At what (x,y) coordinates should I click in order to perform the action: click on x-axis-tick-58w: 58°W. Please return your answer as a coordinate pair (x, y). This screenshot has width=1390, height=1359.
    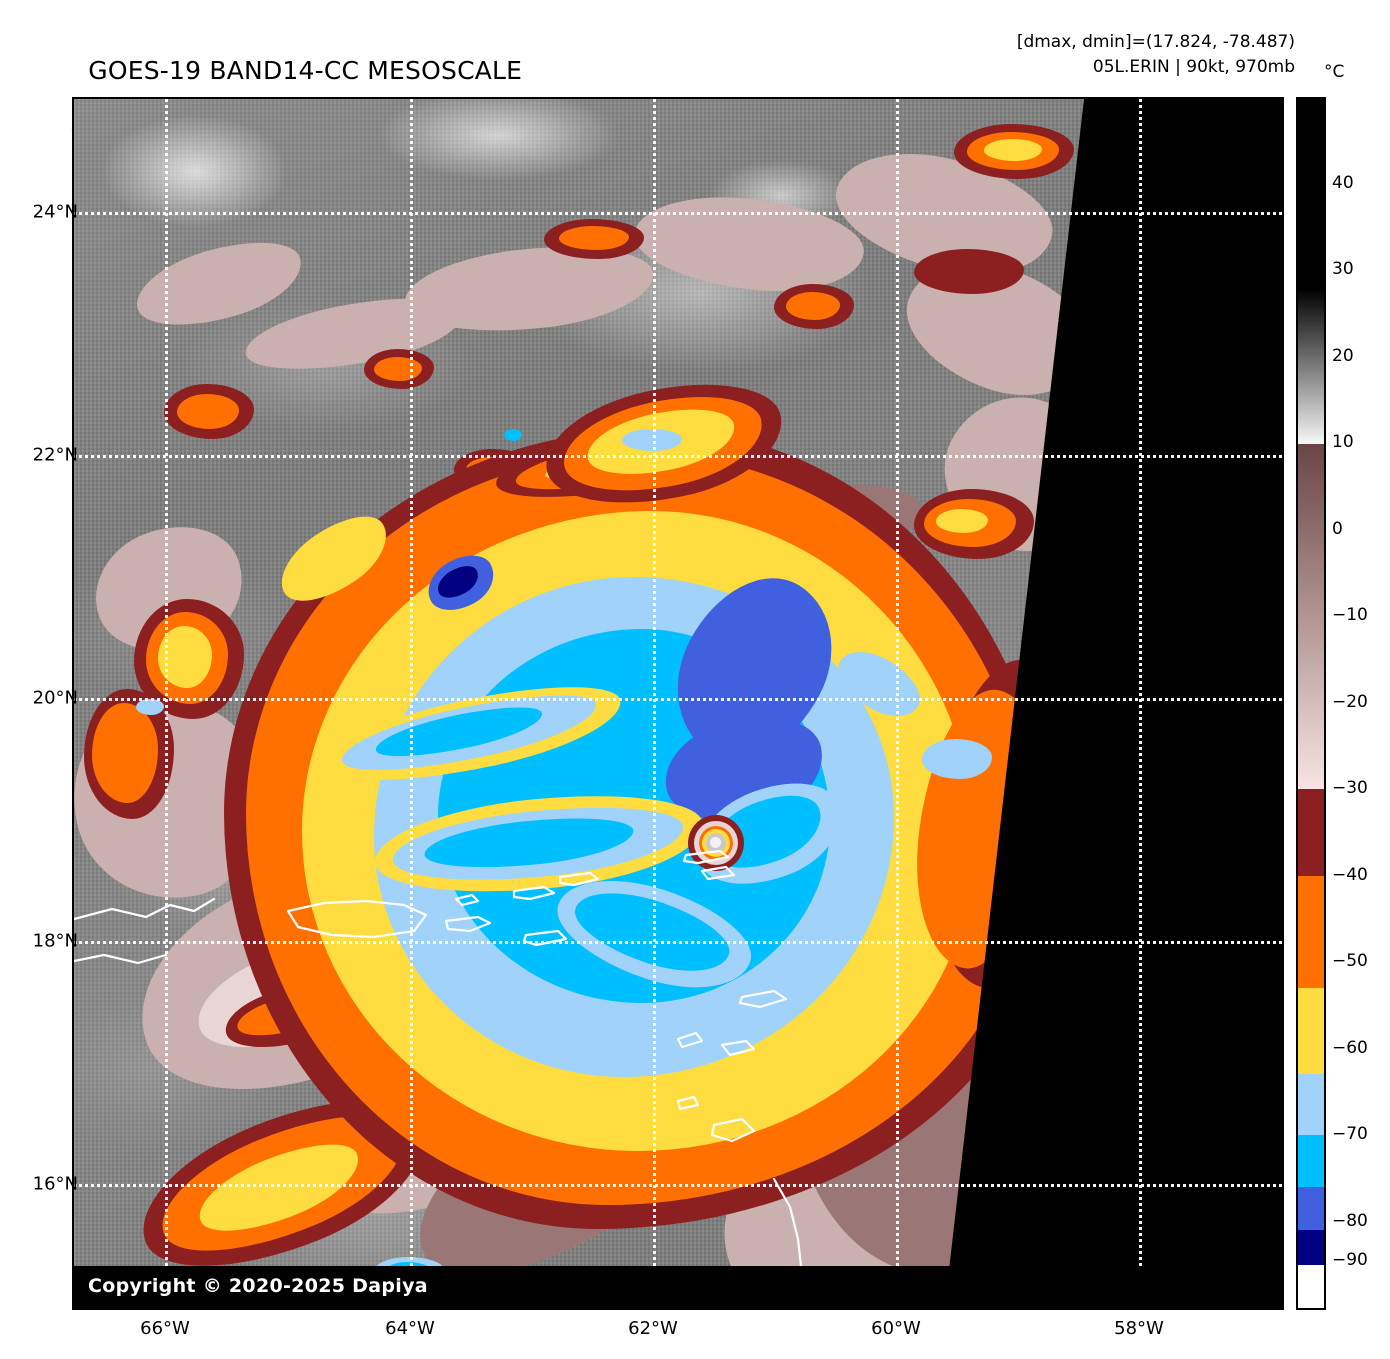
    Looking at the image, I should click on (1139, 1328).